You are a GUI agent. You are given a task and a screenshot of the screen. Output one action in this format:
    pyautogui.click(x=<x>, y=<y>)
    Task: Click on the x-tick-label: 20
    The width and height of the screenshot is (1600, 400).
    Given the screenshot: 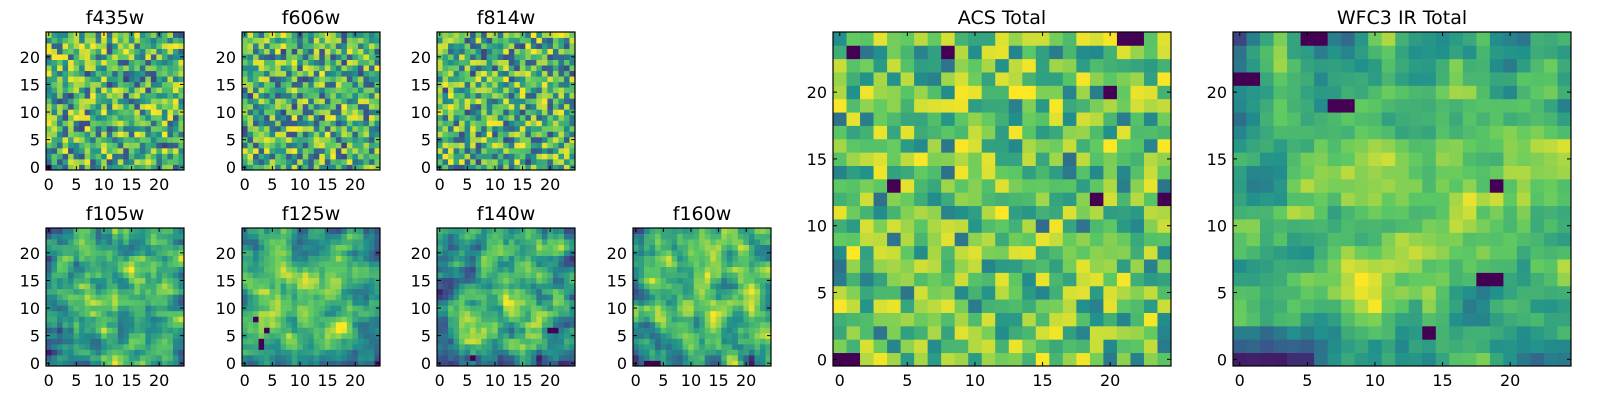 What is the action you would take?
    pyautogui.click(x=159, y=184)
    